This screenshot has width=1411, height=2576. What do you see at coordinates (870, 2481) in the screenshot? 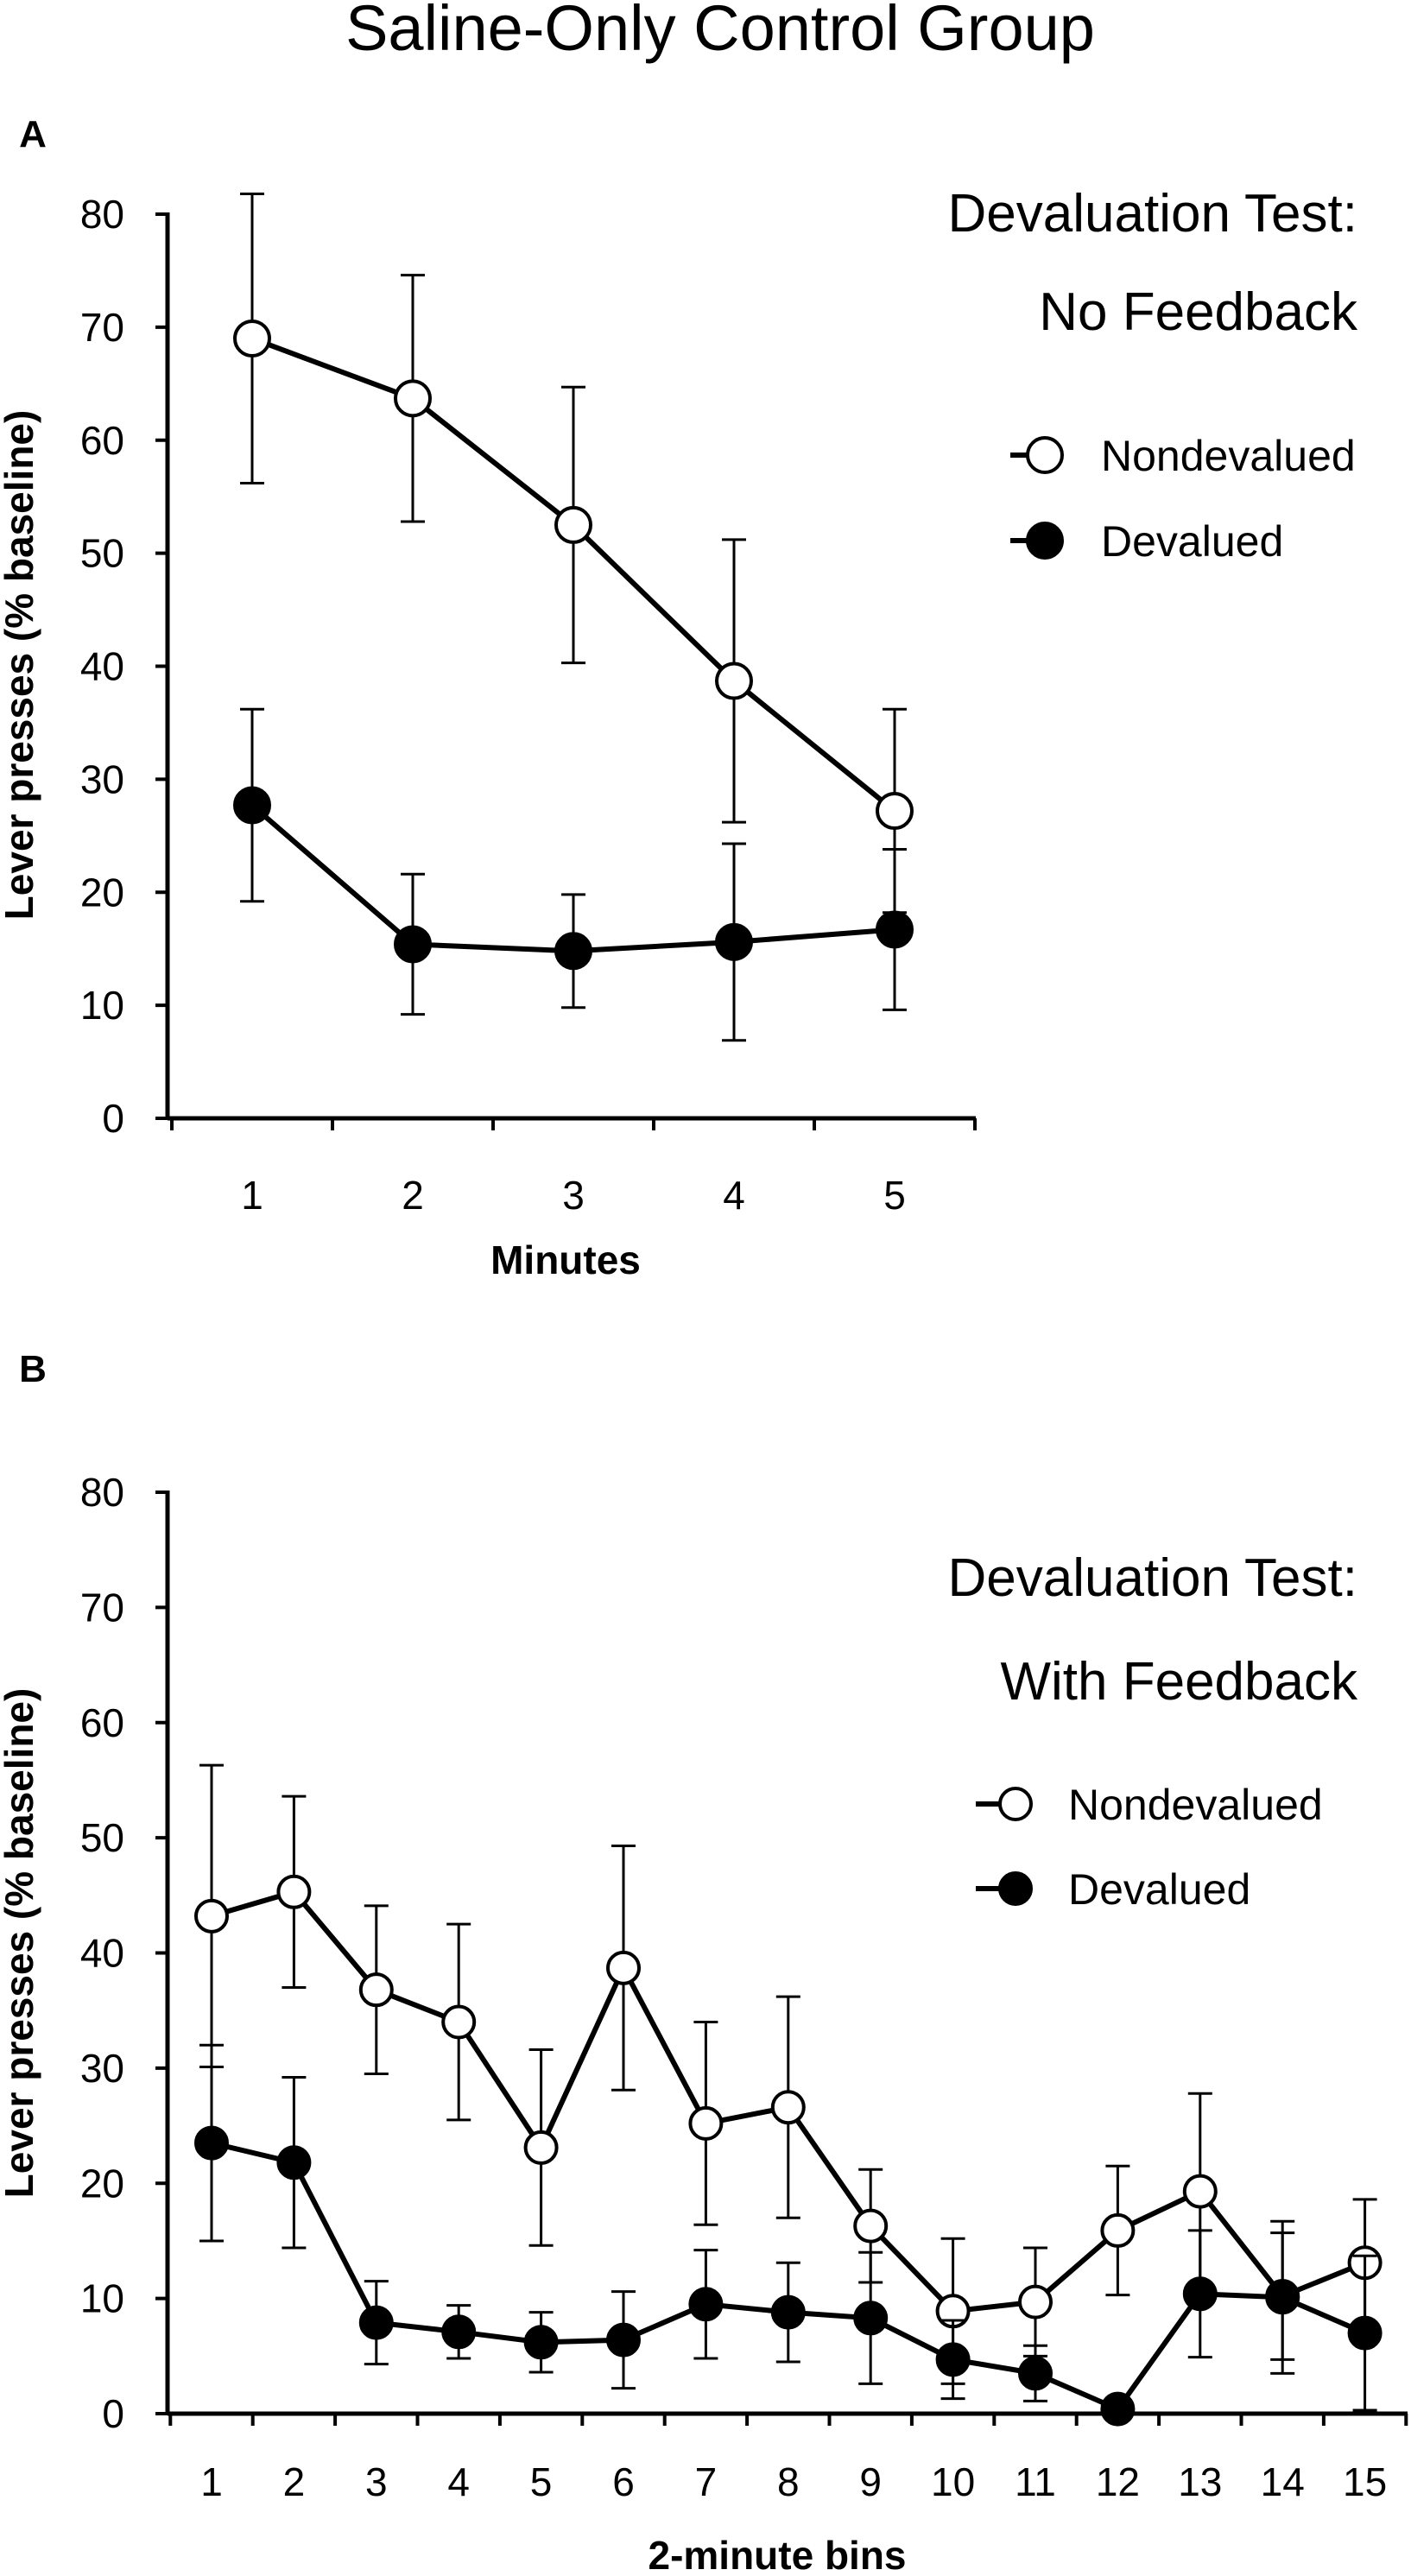
I see `x-tick-label: 9` at bounding box center [870, 2481].